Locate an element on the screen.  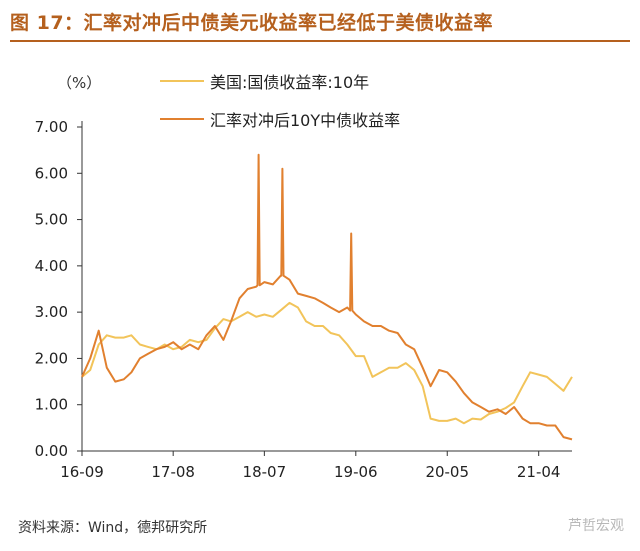
y-axis-unit-label: （%） is located at coordinates (79, 83).